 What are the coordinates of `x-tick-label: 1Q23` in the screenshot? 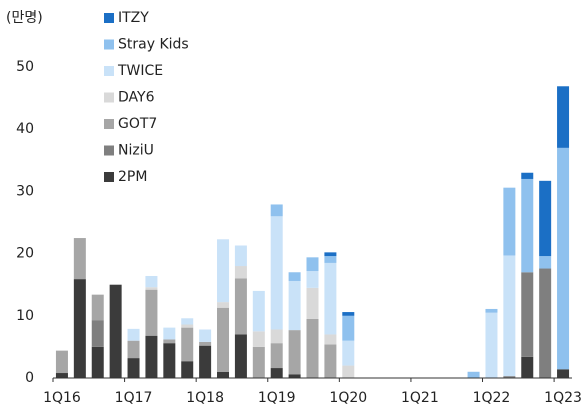 It's located at (563, 398).